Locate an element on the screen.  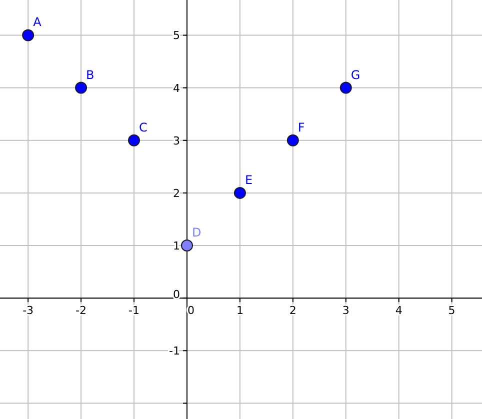
annotation: E is located at coordinates (248, 179).